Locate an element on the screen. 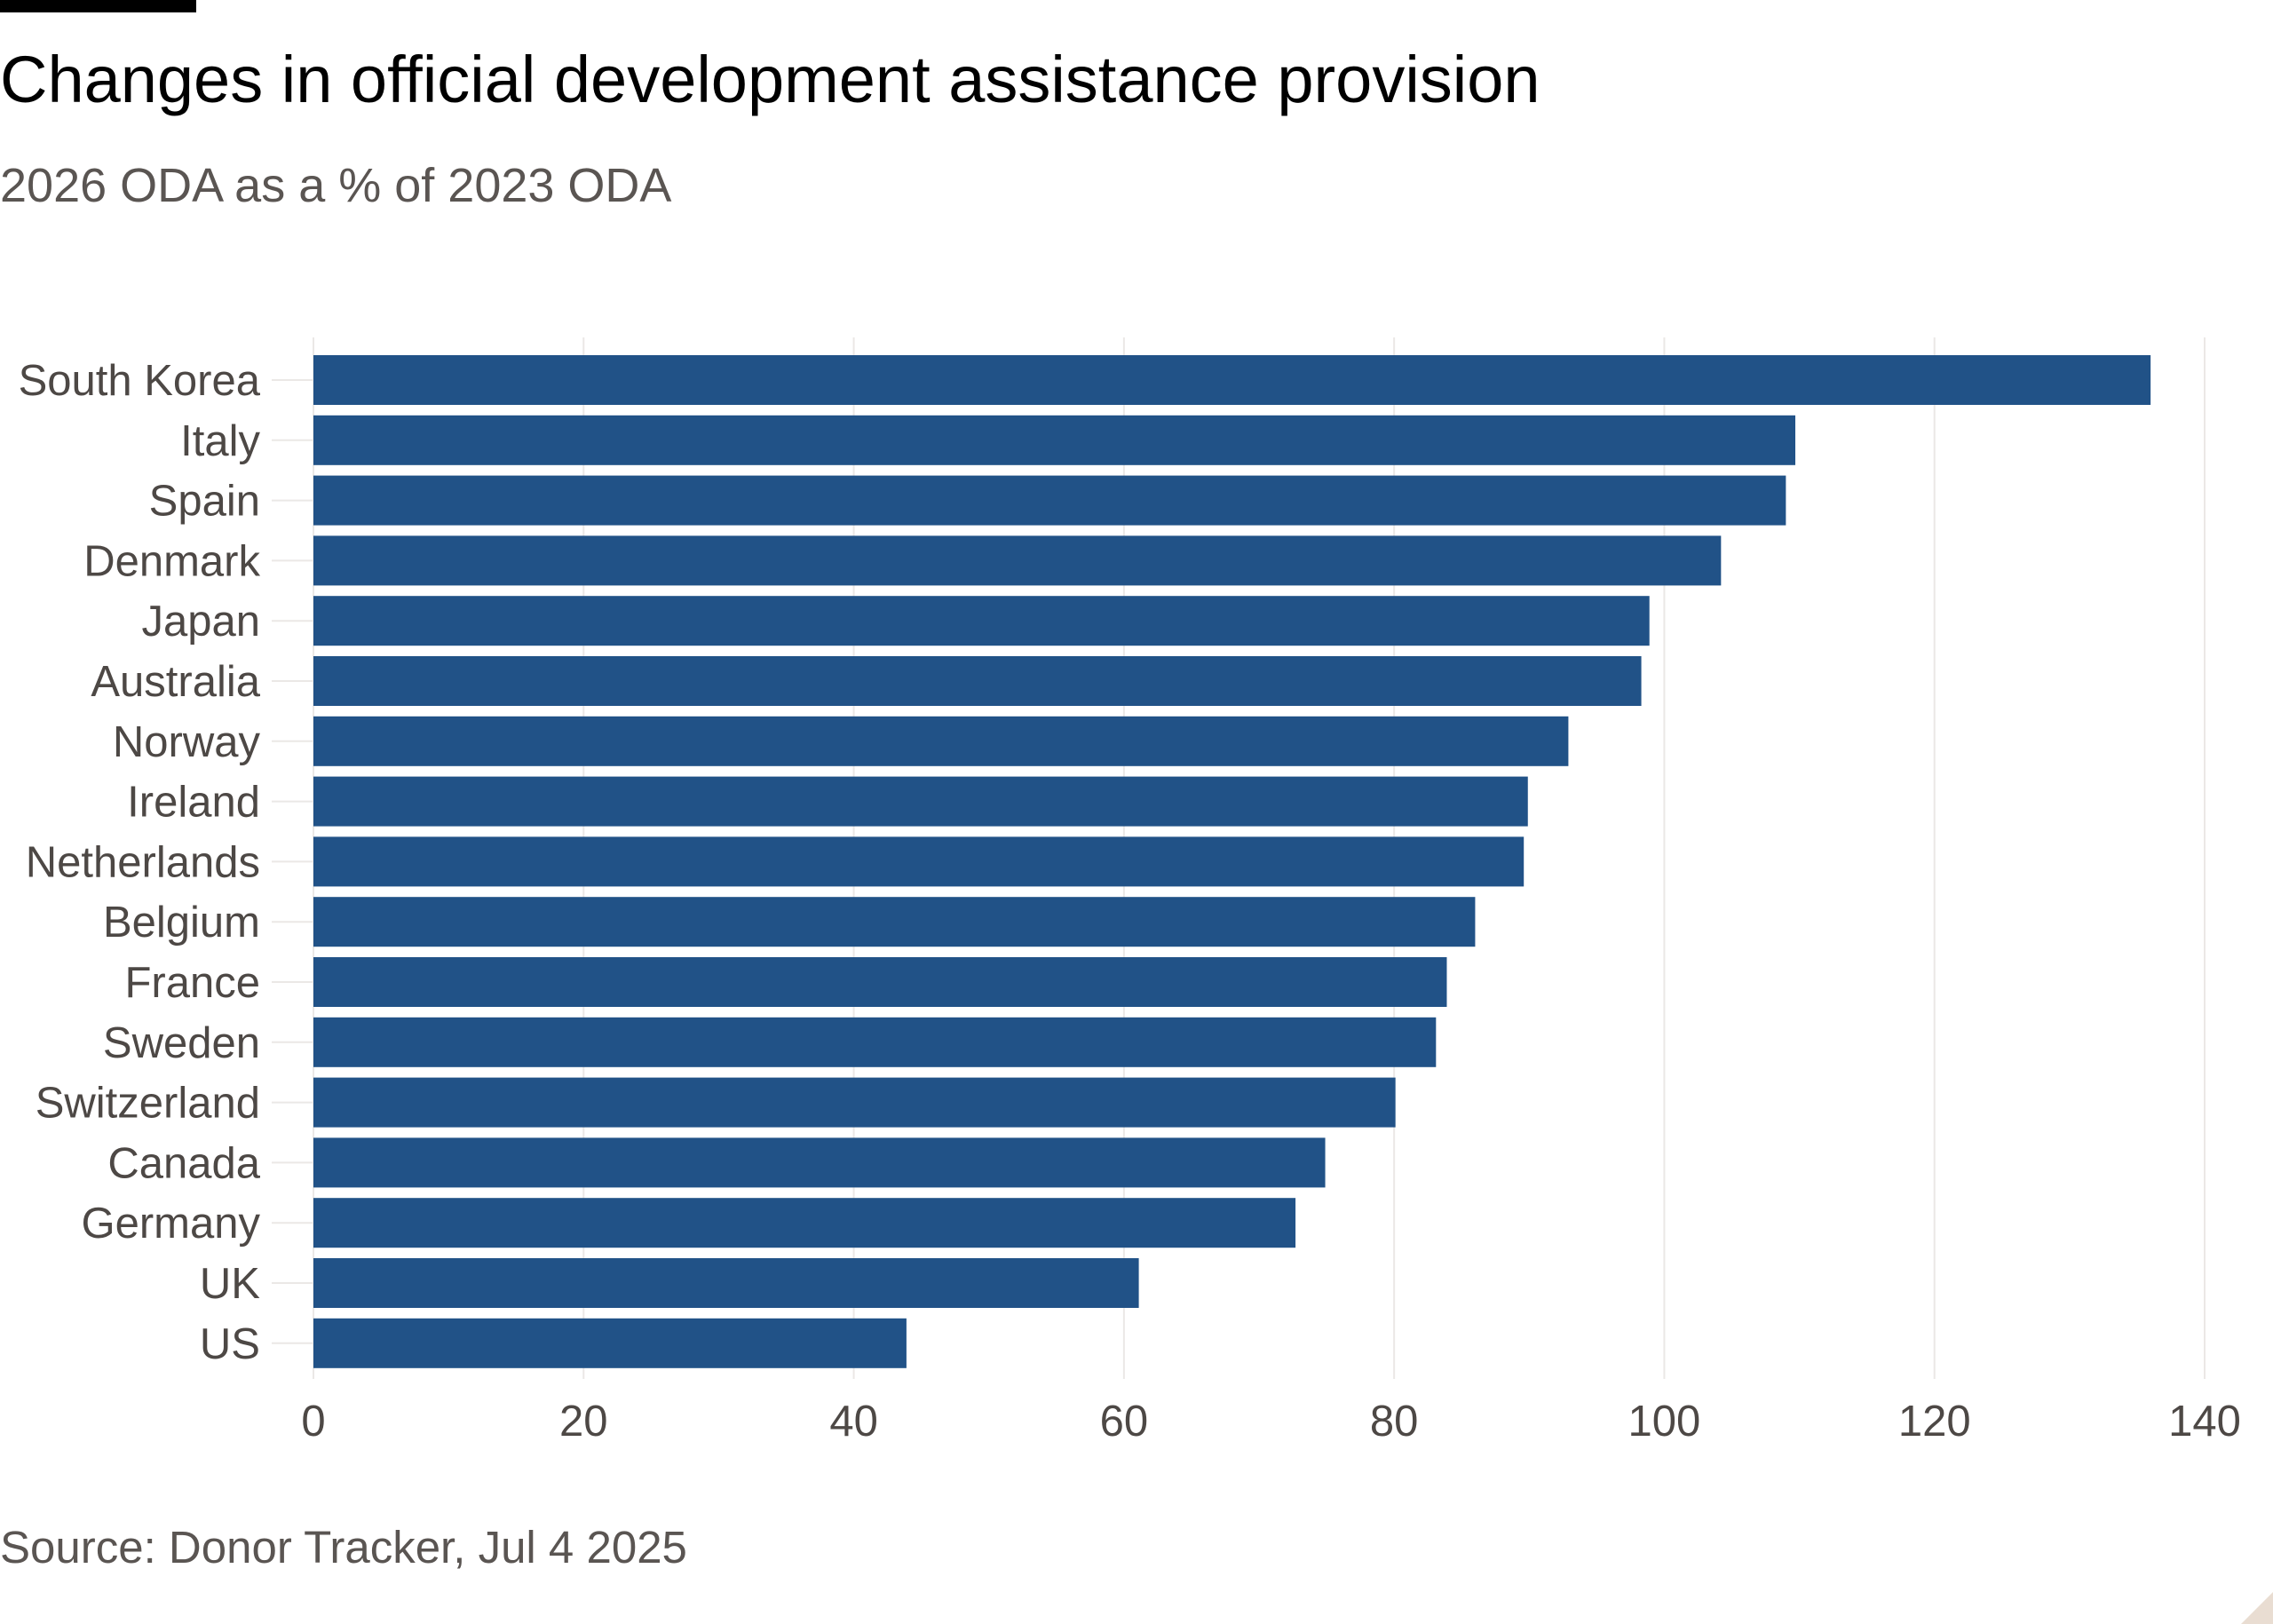 Image resolution: width=2273 pixels, height=1624 pixels. category-label: Denmark is located at coordinates (172, 561).